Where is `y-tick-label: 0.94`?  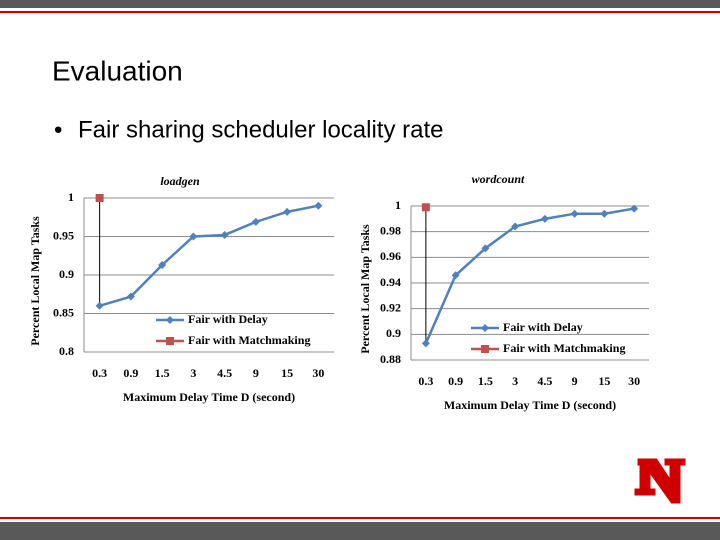 y-tick-label: 0.94 is located at coordinates (390, 282).